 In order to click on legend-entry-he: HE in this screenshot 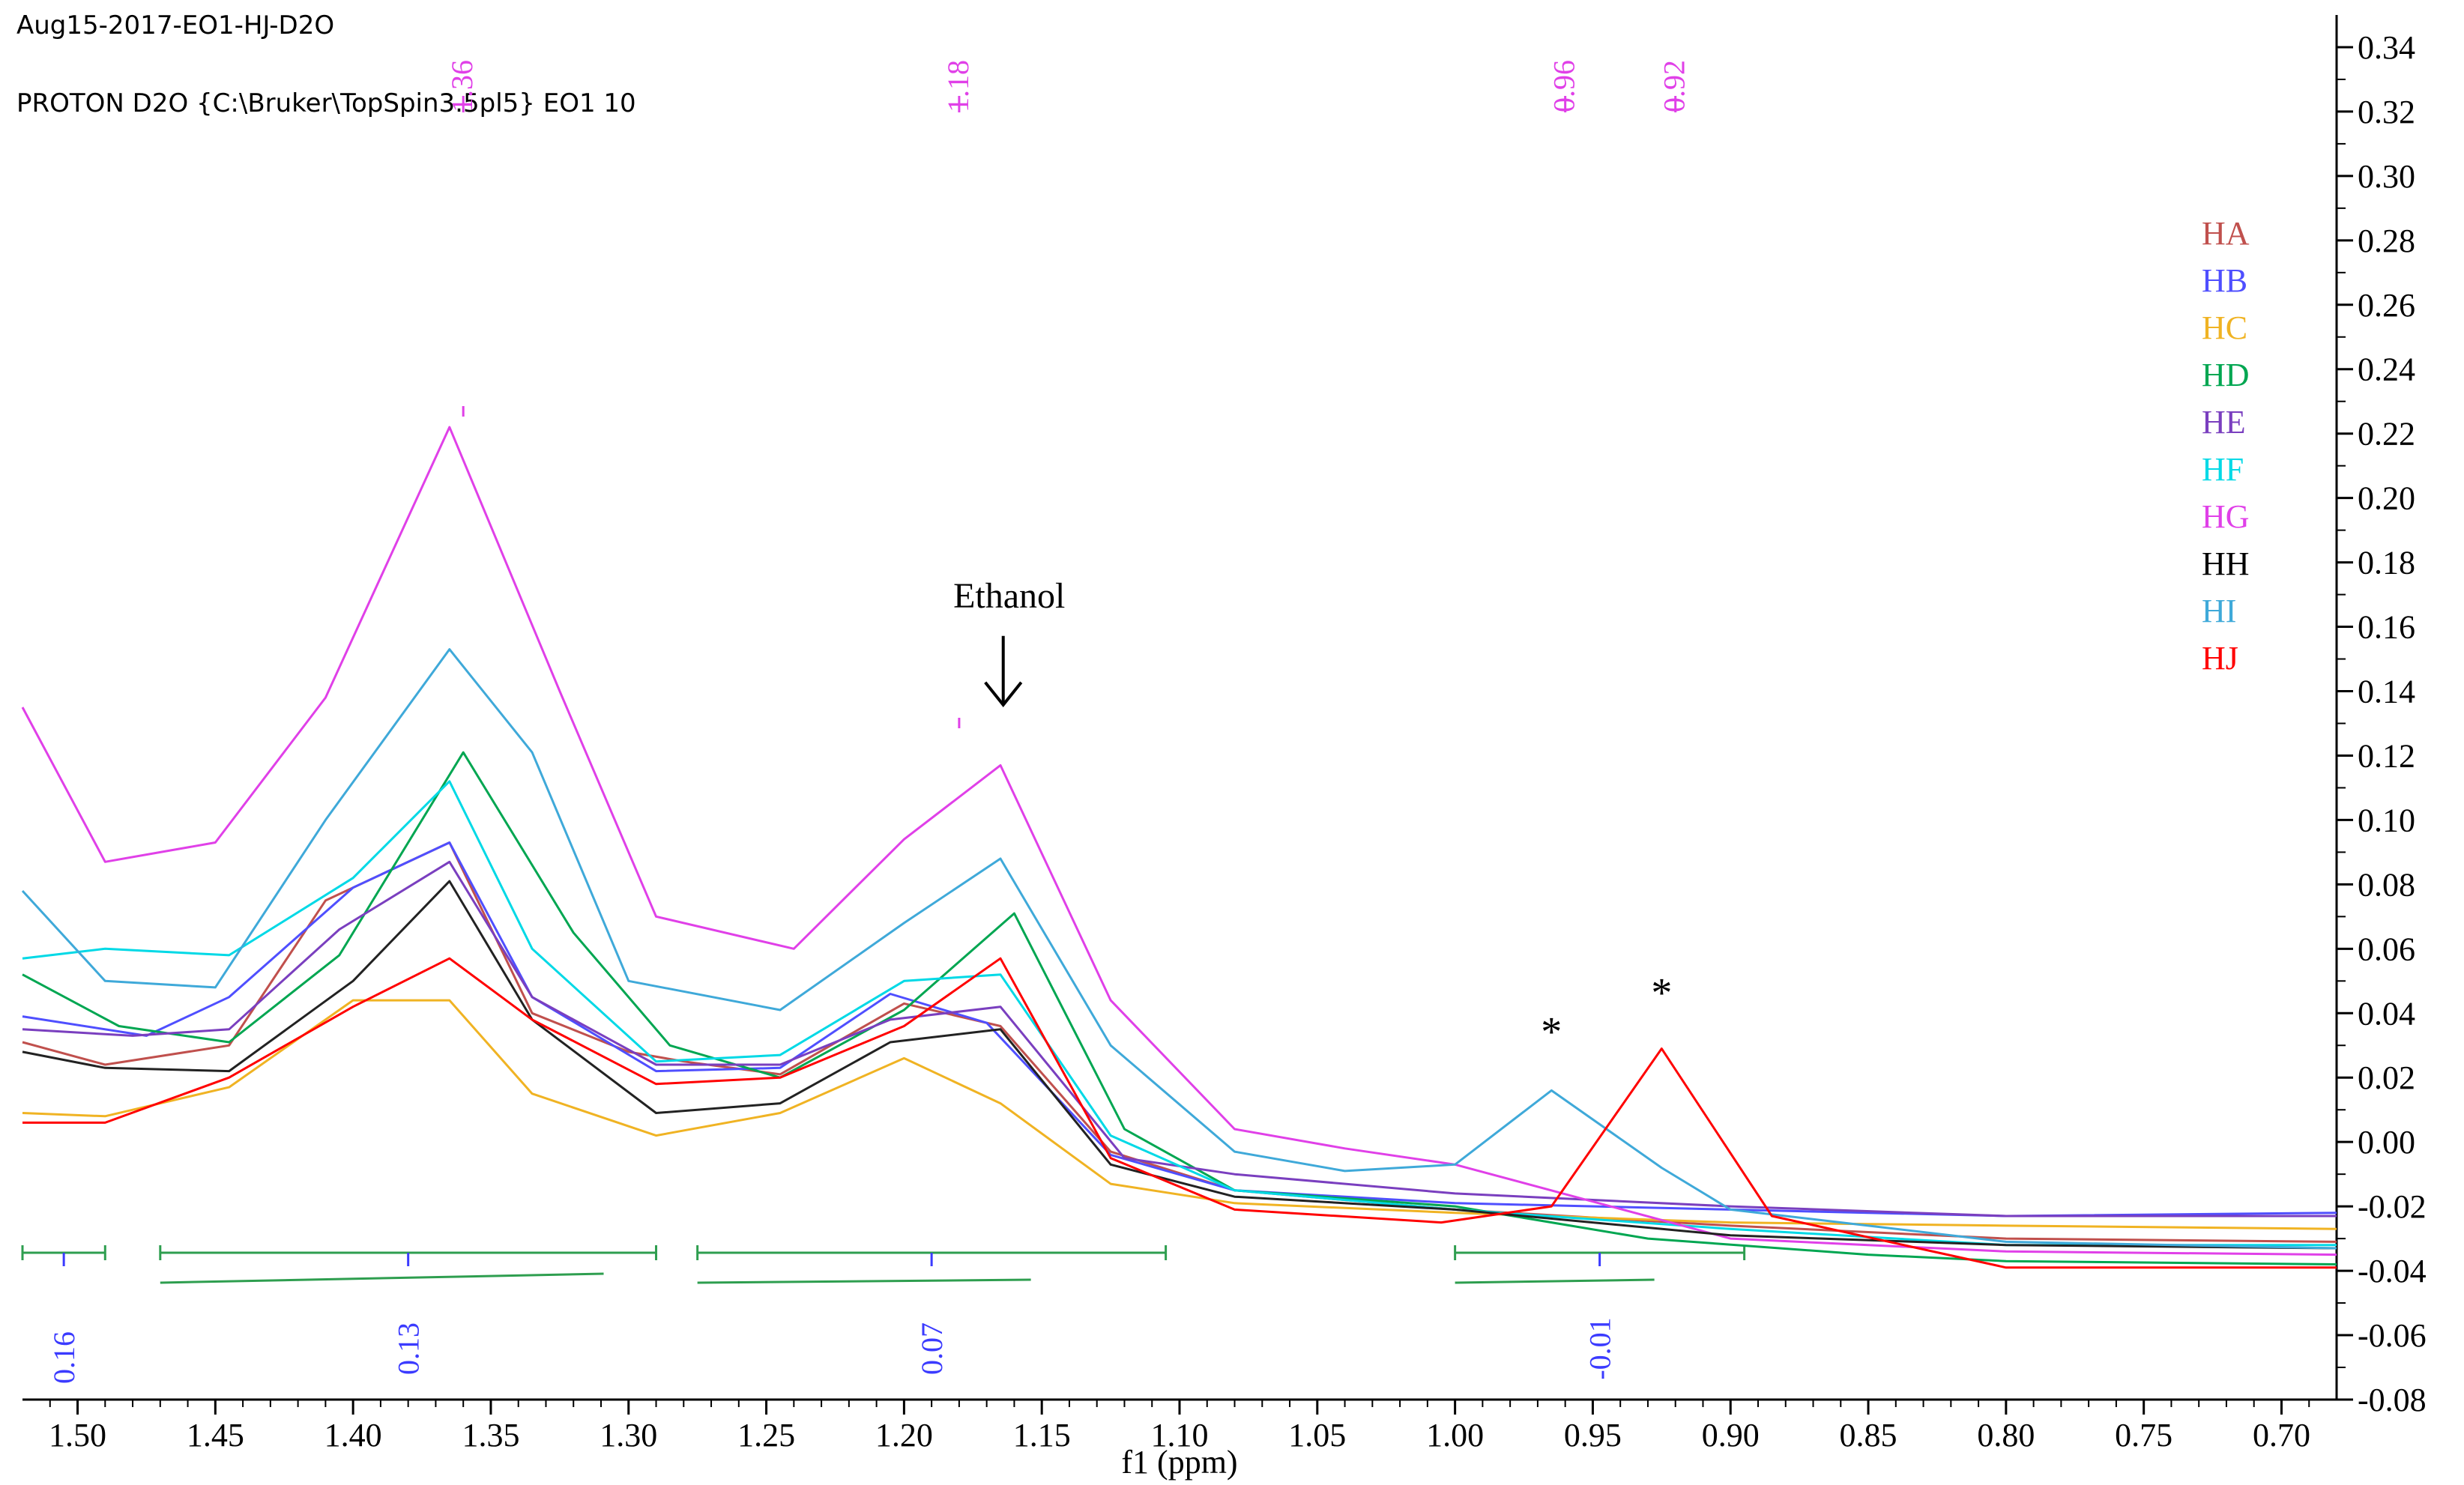, I will do `click(2224, 422)`.